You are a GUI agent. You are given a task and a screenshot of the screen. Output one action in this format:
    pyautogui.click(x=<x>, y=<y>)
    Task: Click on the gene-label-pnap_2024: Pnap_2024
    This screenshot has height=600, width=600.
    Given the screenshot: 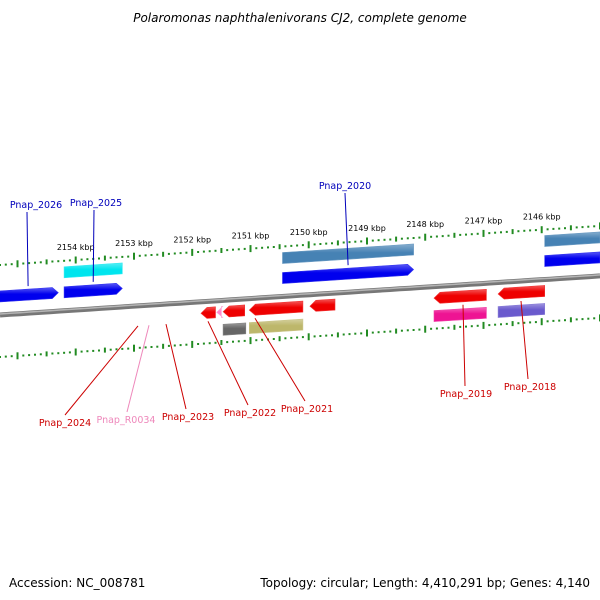 What is the action you would take?
    pyautogui.click(x=65, y=423)
    